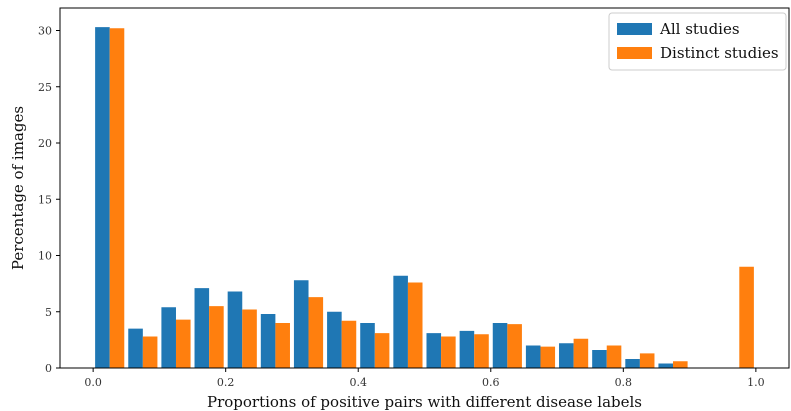 The width and height of the screenshot is (791, 411). Describe the element at coordinates (45, 199) in the screenshot. I see `y-tick-label: 15` at that location.